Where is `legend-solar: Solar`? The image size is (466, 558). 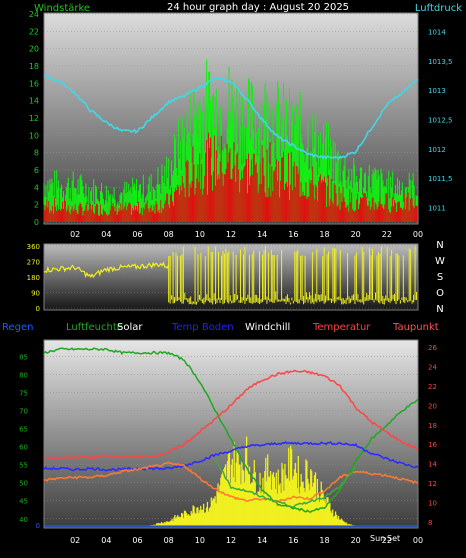
legend-solar: Solar is located at coordinates (130, 327).